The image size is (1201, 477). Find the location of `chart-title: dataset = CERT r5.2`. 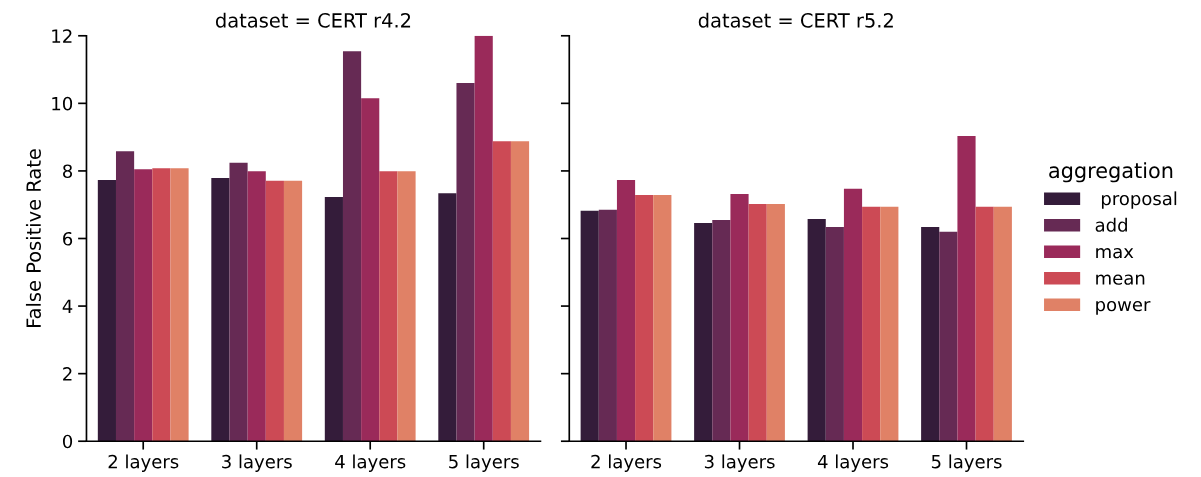

chart-title: dataset = CERT r5.2 is located at coordinates (795, 20).